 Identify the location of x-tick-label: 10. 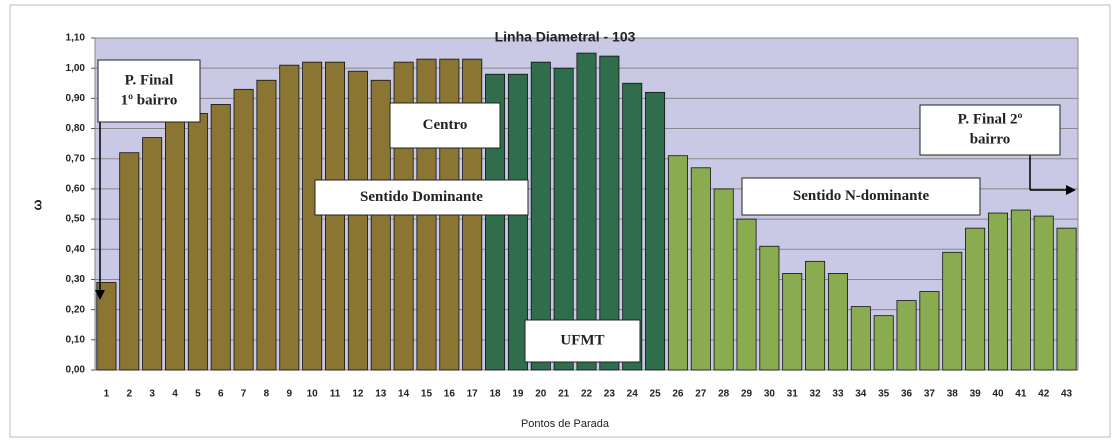
(313, 394).